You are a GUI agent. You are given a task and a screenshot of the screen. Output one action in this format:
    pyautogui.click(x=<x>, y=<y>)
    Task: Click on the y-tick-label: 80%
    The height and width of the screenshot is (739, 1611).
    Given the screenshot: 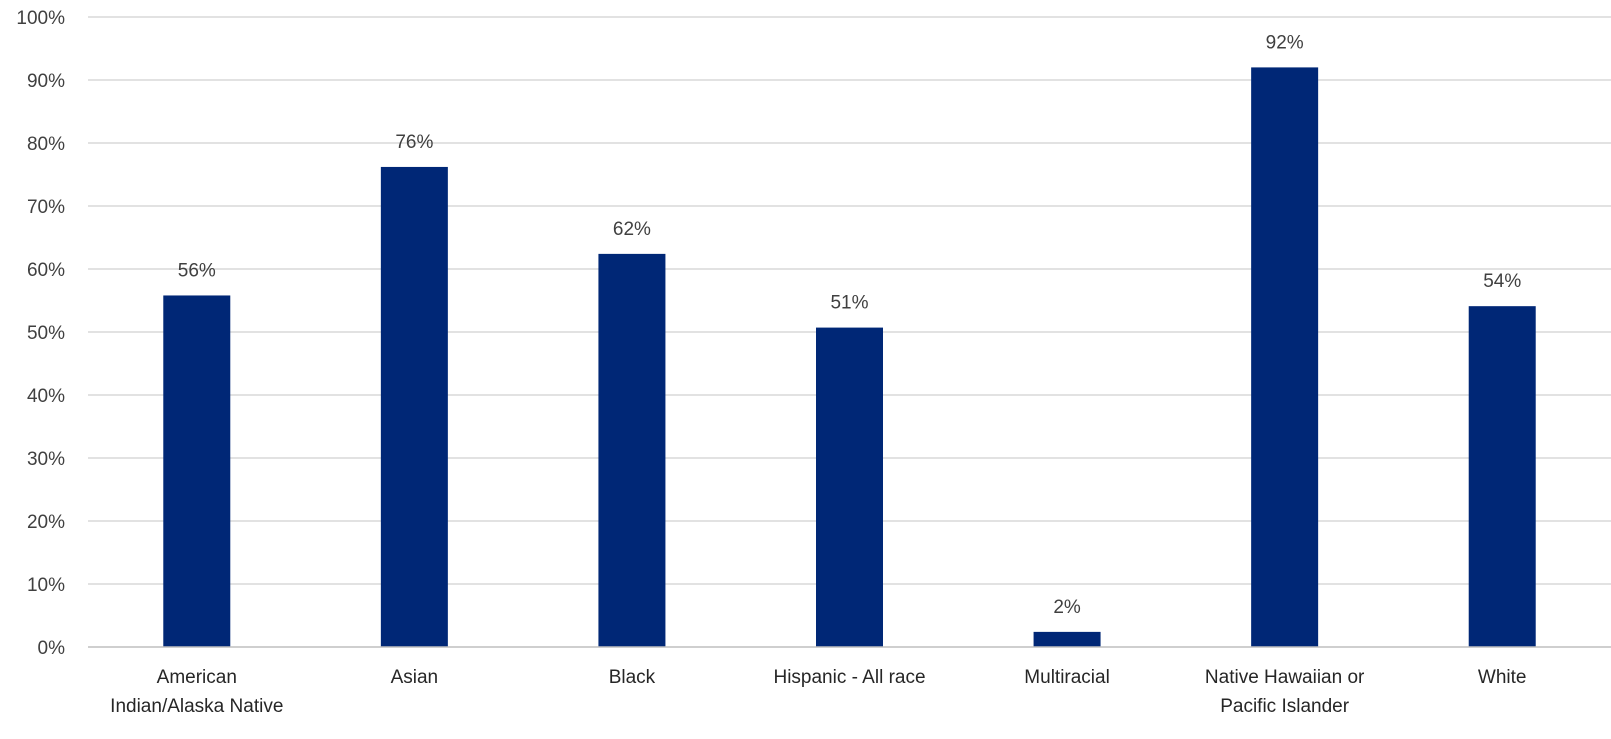 What is the action you would take?
    pyautogui.click(x=46, y=144)
    